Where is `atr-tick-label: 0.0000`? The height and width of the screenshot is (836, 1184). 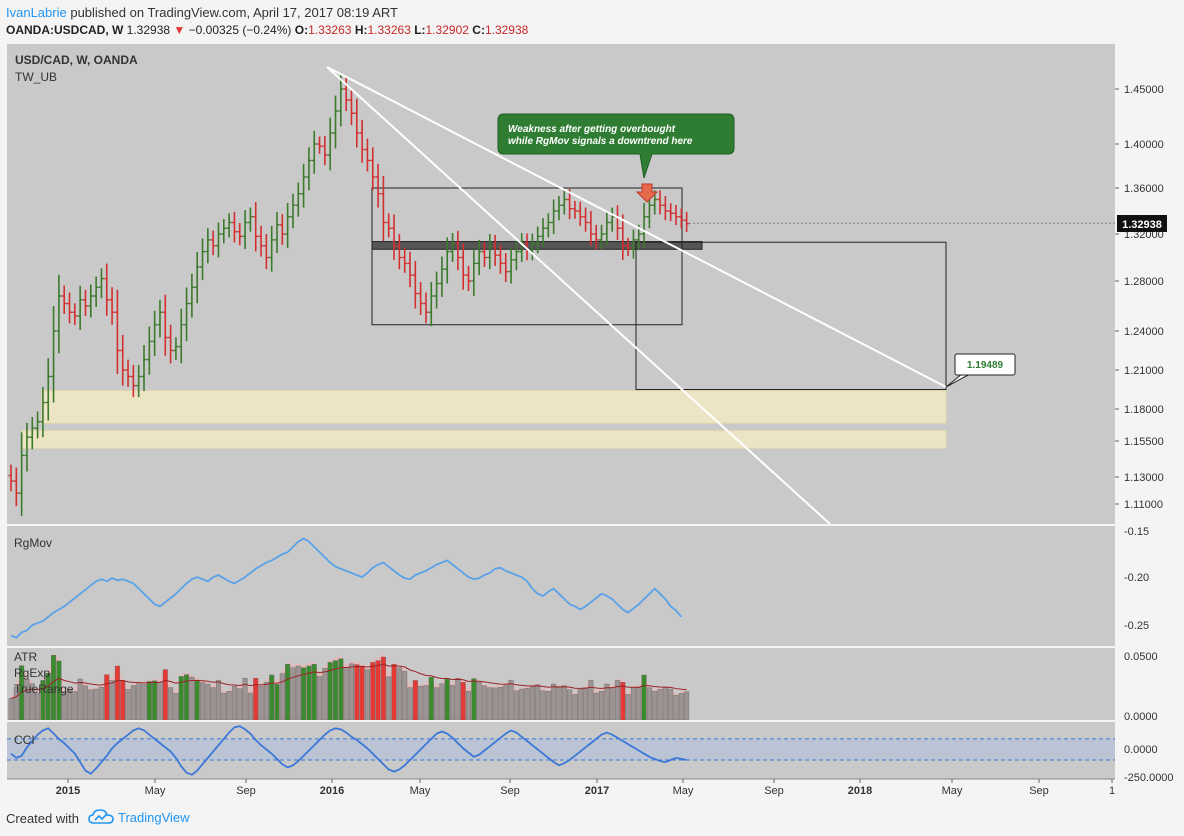
atr-tick-label: 0.0000 is located at coordinates (1141, 717).